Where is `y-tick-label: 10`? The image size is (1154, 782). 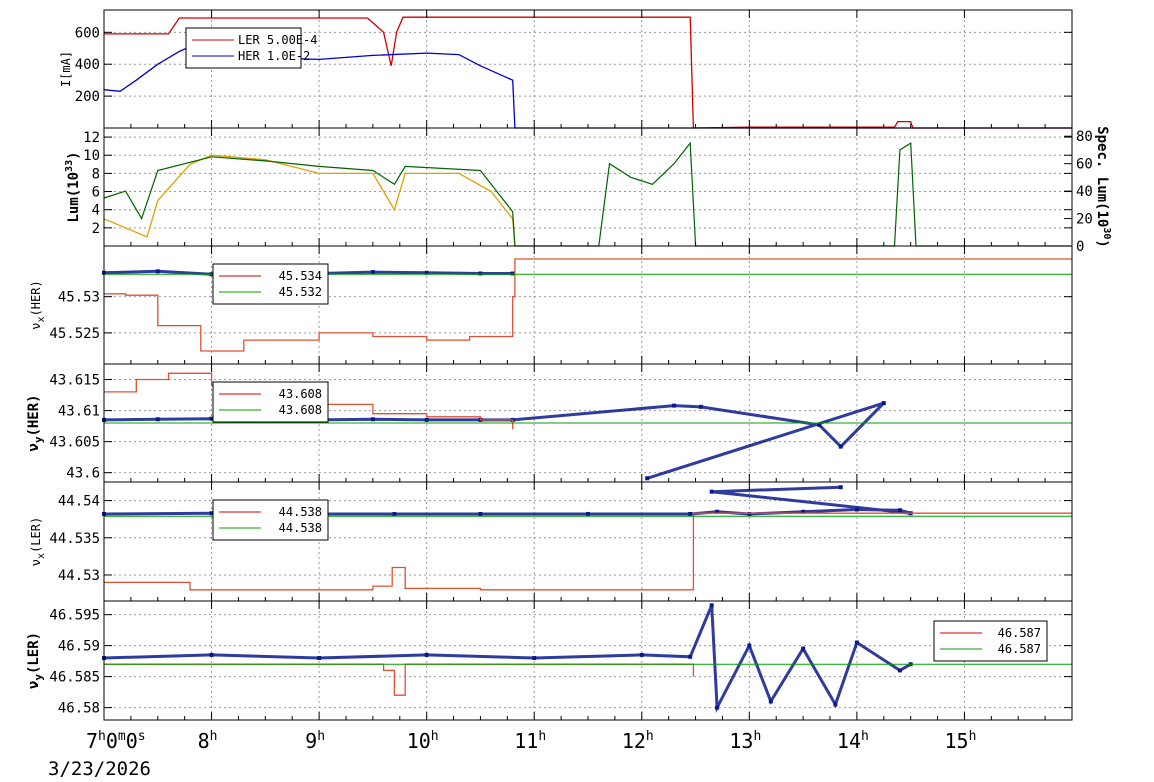 y-tick-label: 10 is located at coordinates (91, 156).